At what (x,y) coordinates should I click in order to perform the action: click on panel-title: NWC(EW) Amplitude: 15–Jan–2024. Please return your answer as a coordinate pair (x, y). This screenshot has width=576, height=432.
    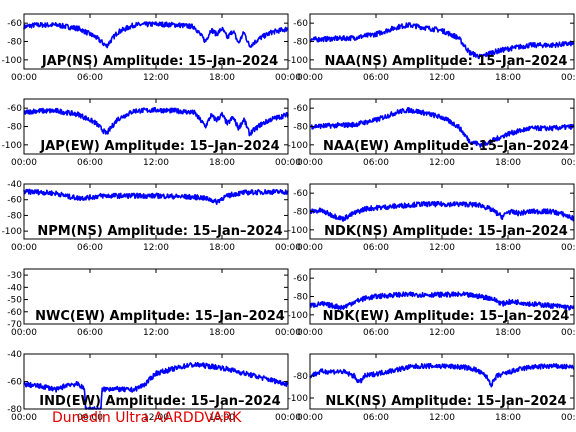
    Looking at the image, I should click on (160, 316).